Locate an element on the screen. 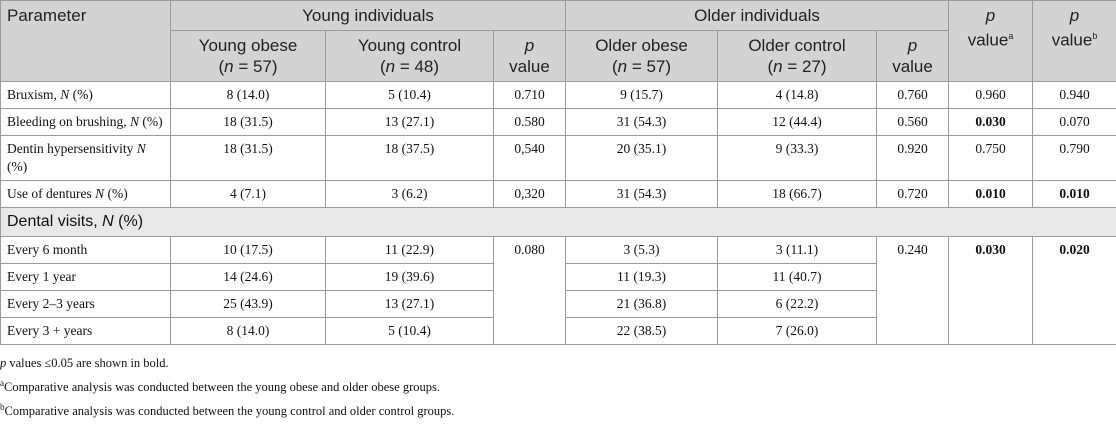 The height and width of the screenshot is (441, 1116). text: Bleeding on brushing, is located at coordinates (68, 121).